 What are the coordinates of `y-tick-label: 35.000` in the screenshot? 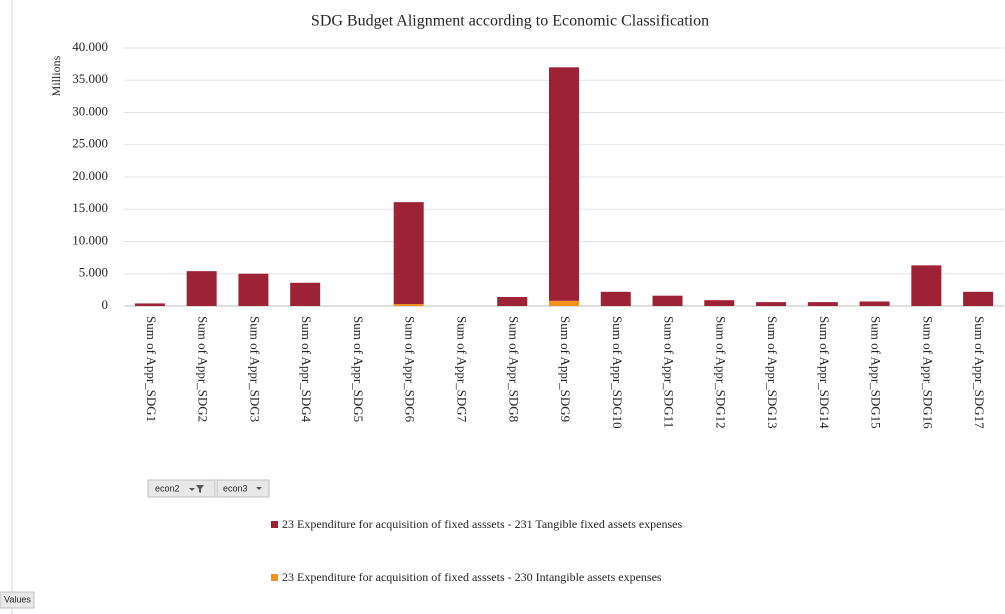 It's located at (90, 78).